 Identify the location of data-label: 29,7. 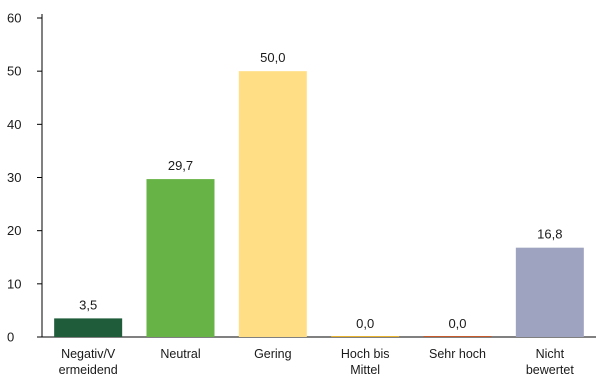
(180, 165).